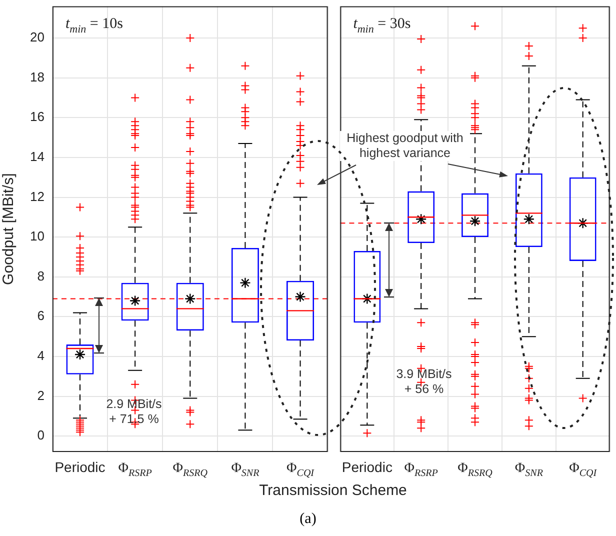  I want to click on y-tick-label: 10, so click(37, 236).